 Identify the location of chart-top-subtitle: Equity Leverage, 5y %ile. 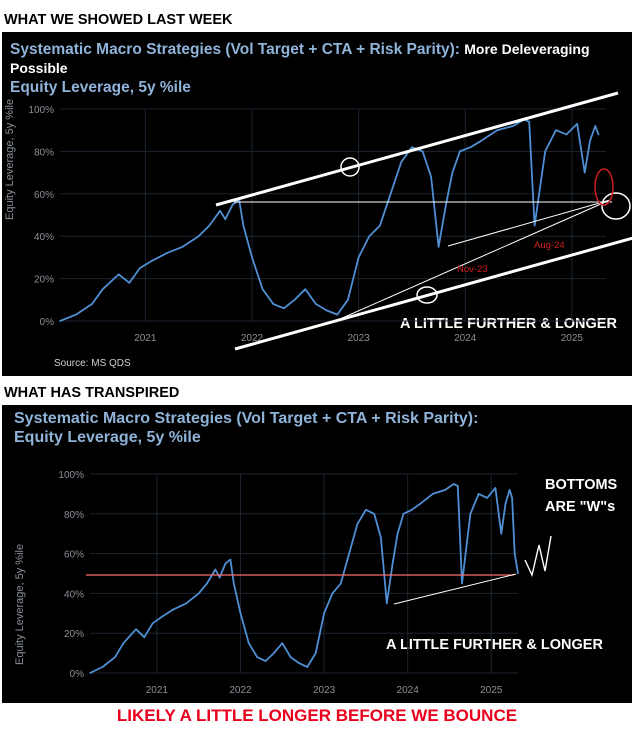
(100, 87).